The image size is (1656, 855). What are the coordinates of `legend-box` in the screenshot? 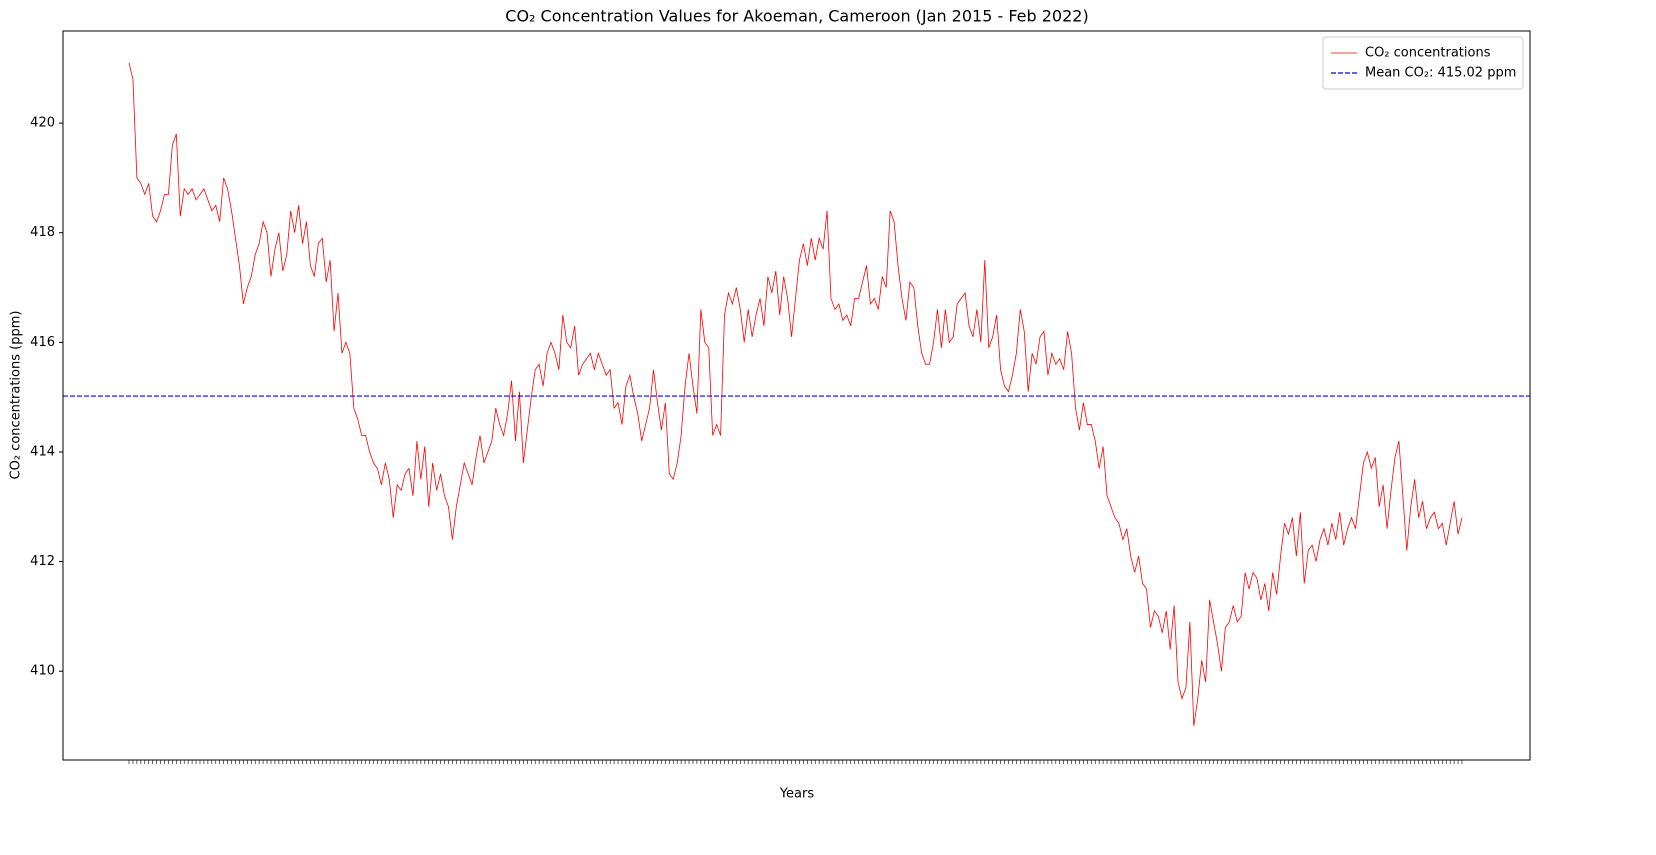 It's located at (1423, 63).